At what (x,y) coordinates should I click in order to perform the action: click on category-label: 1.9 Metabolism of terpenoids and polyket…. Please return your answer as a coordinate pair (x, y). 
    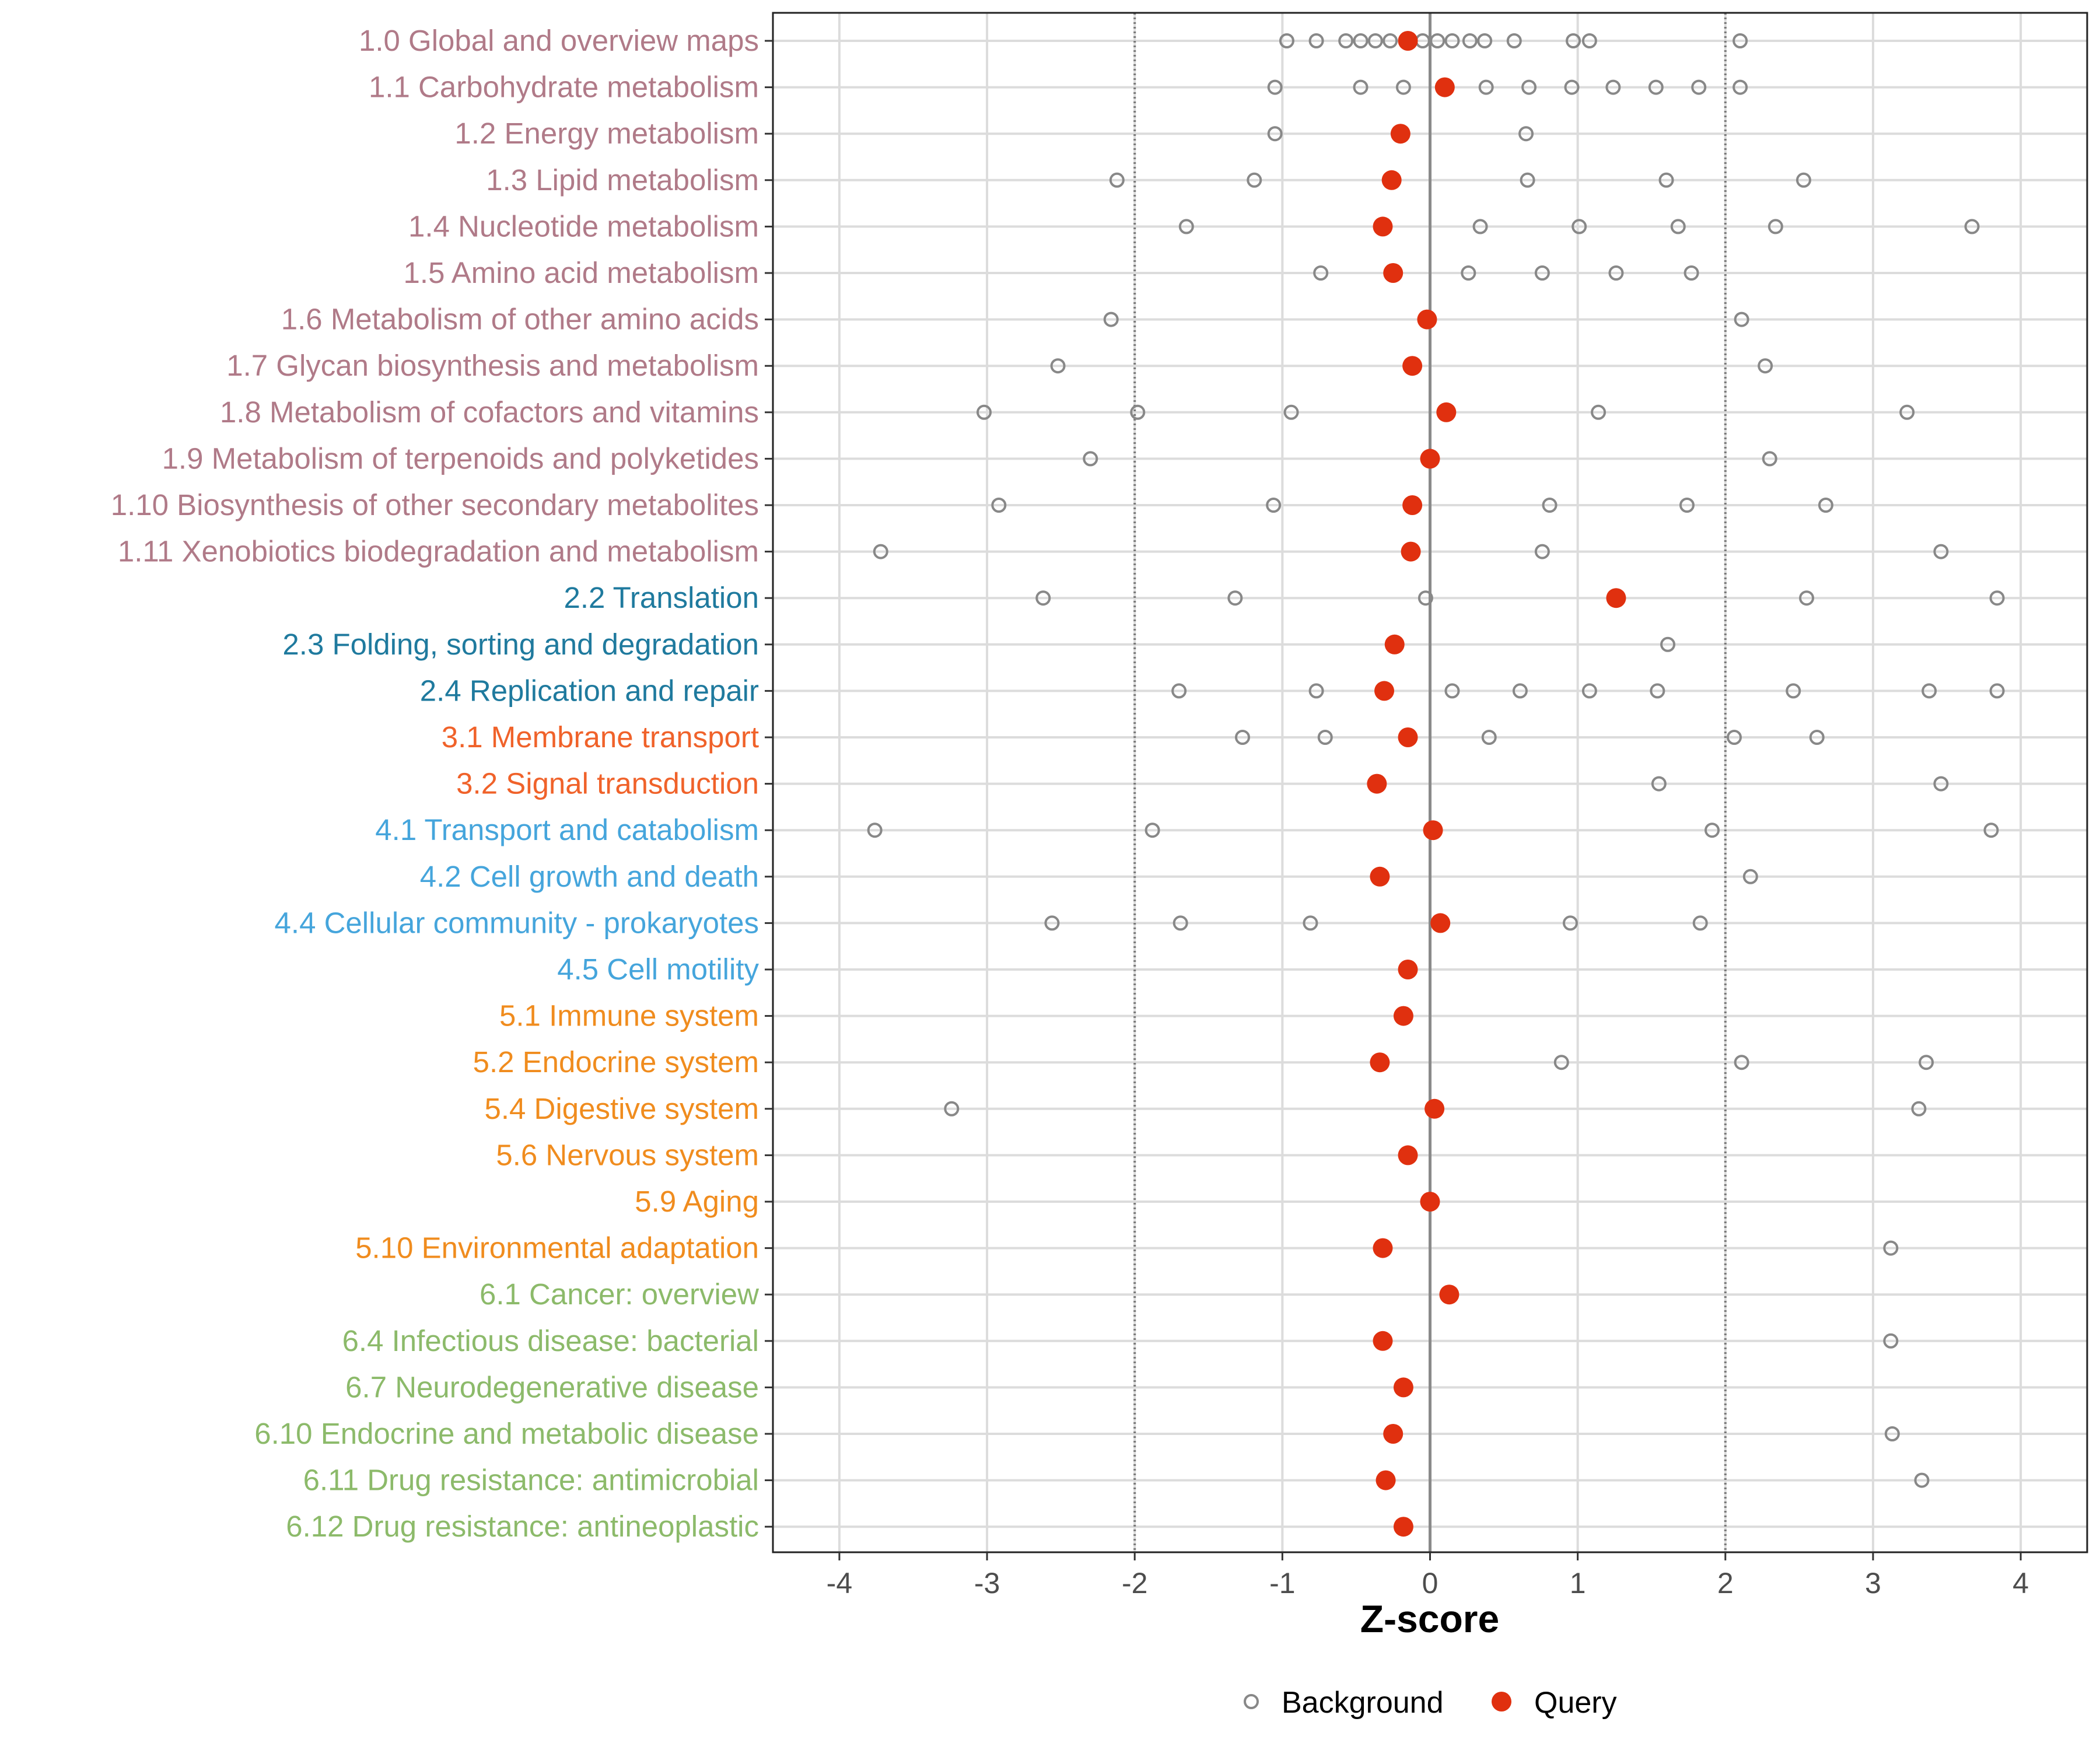
    Looking at the image, I should click on (460, 459).